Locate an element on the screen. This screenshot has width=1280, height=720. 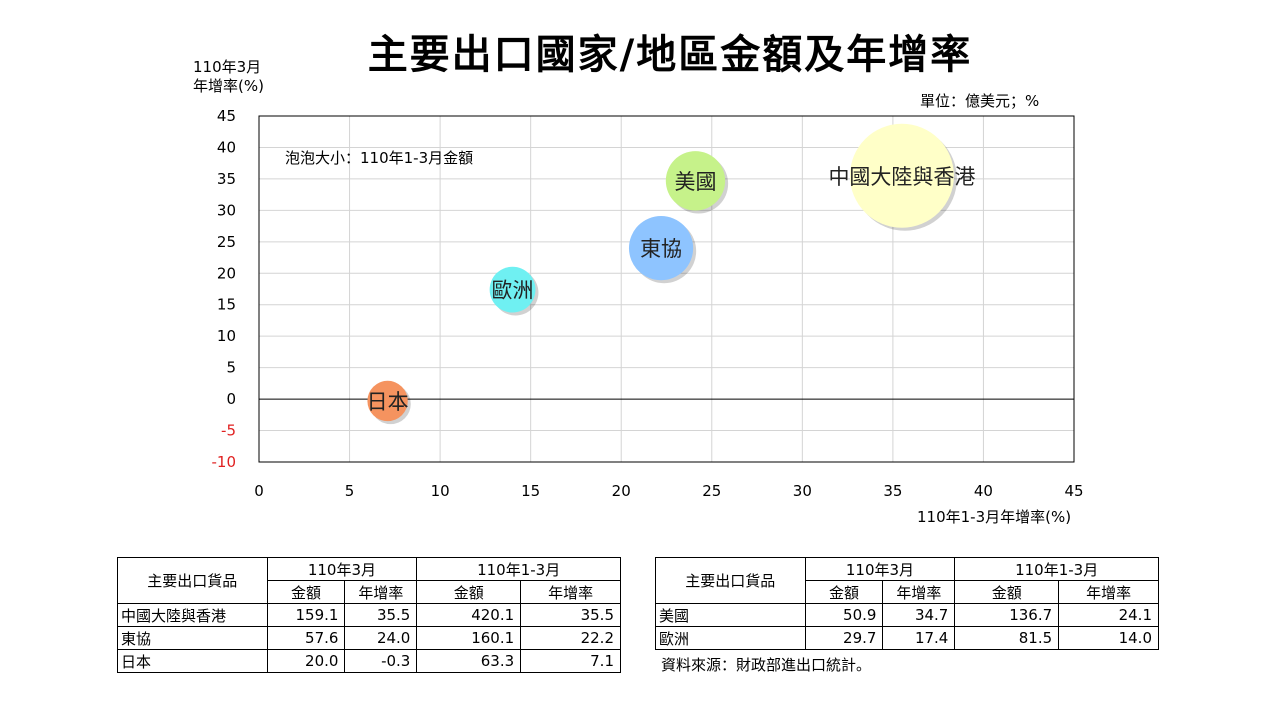
value-cell: 17.4 is located at coordinates (919, 638).